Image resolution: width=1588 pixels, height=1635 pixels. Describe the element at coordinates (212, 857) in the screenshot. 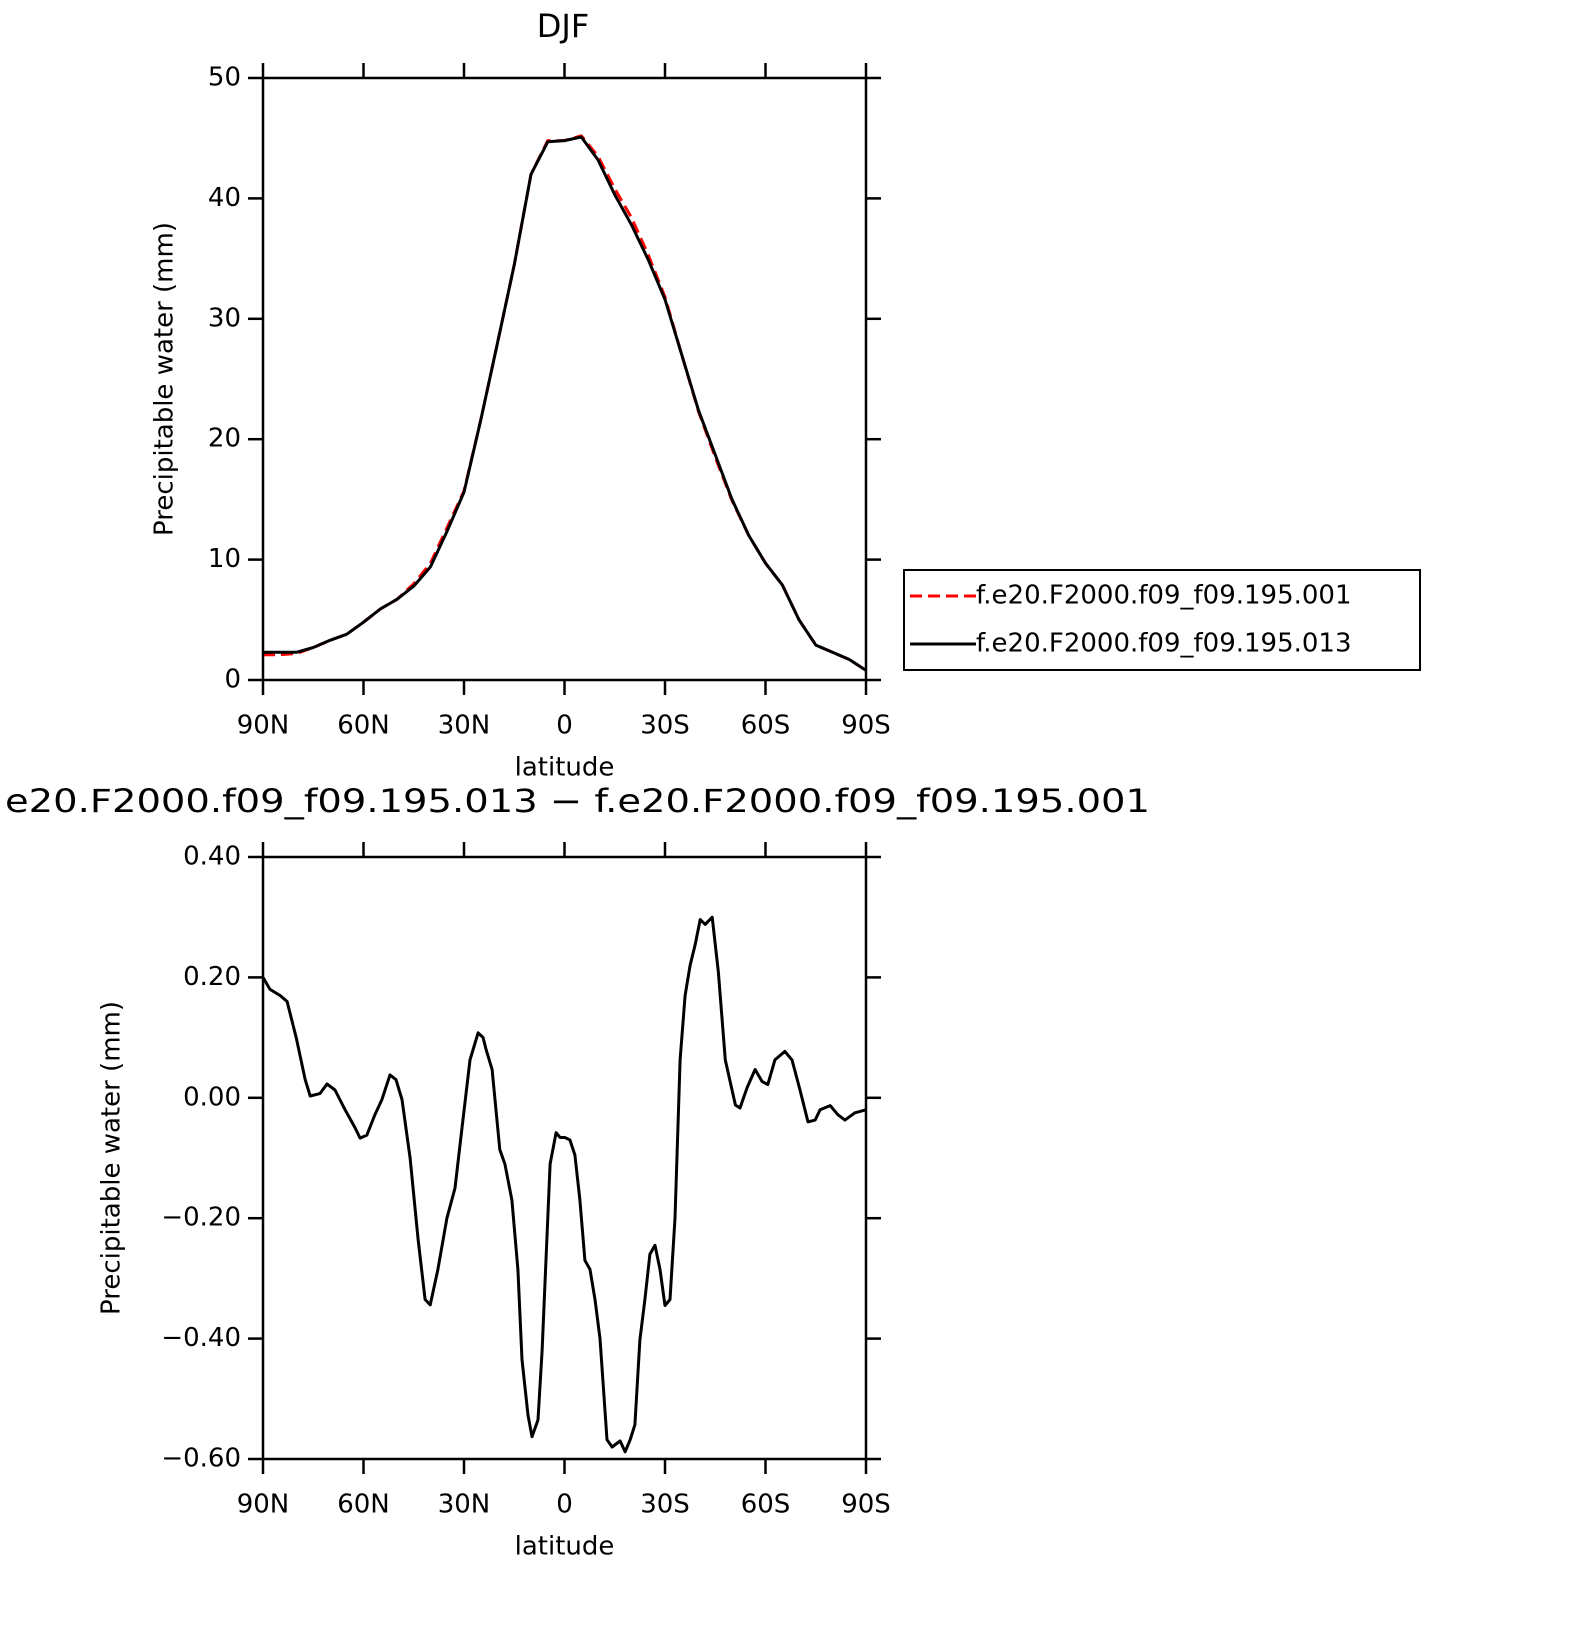

I see `y-tick-label: 0.40` at that location.